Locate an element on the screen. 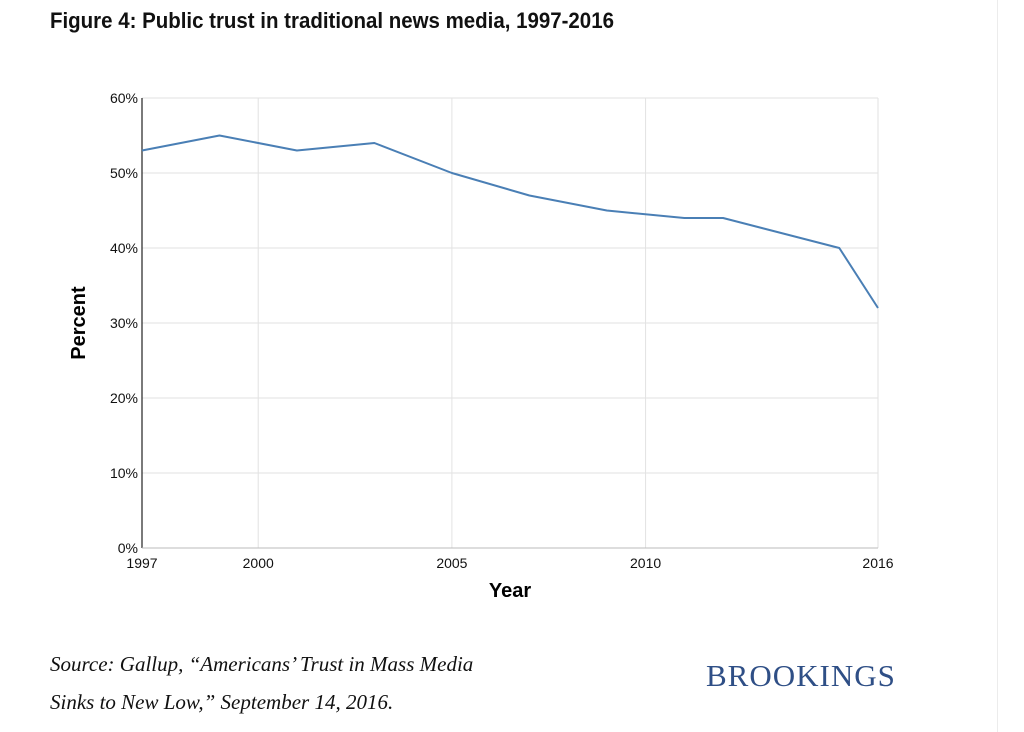 The image size is (1024, 732). source-line-2: Sinks to New Low,” September 14, 2016. is located at coordinates (222, 702).